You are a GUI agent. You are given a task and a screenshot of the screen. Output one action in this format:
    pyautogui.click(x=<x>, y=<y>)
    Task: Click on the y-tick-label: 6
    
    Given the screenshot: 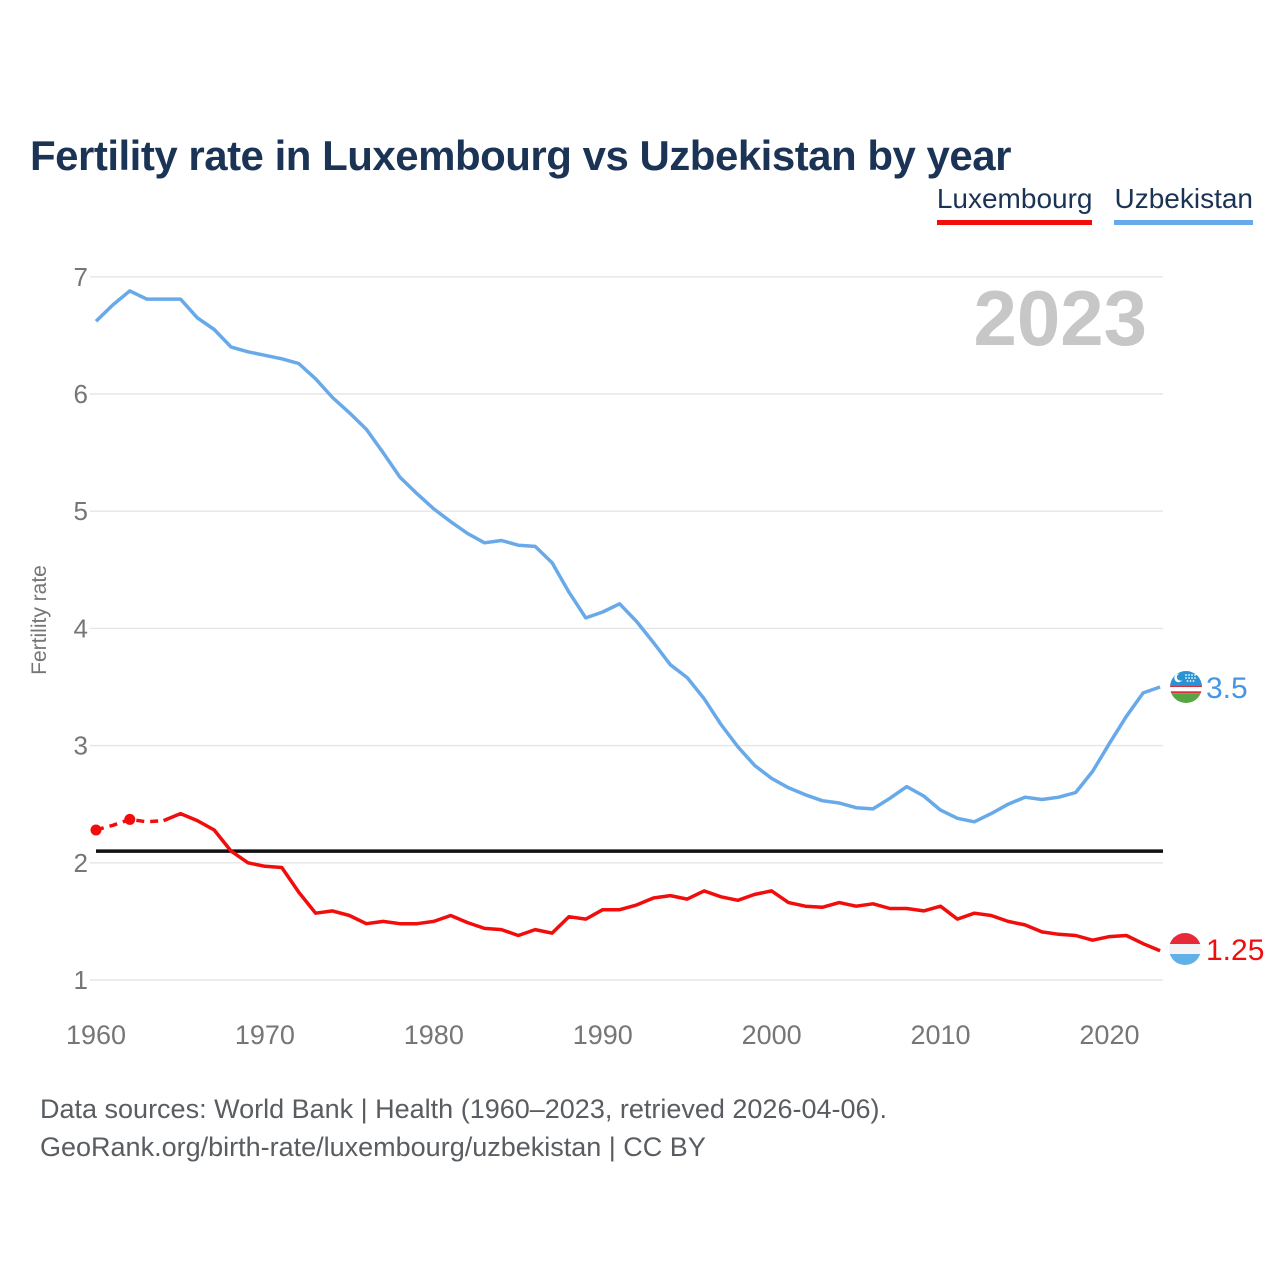 What is the action you would take?
    pyautogui.click(x=81, y=394)
    